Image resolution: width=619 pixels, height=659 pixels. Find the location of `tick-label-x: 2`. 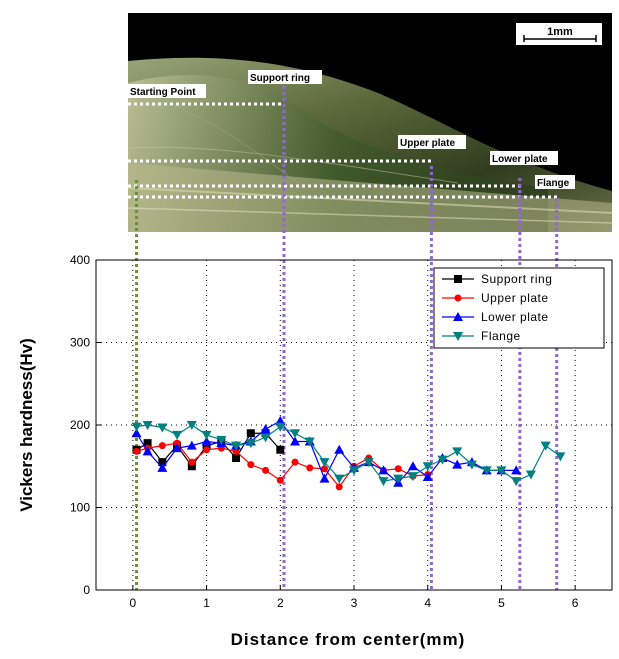

tick-label-x: 2 is located at coordinates (280, 603).